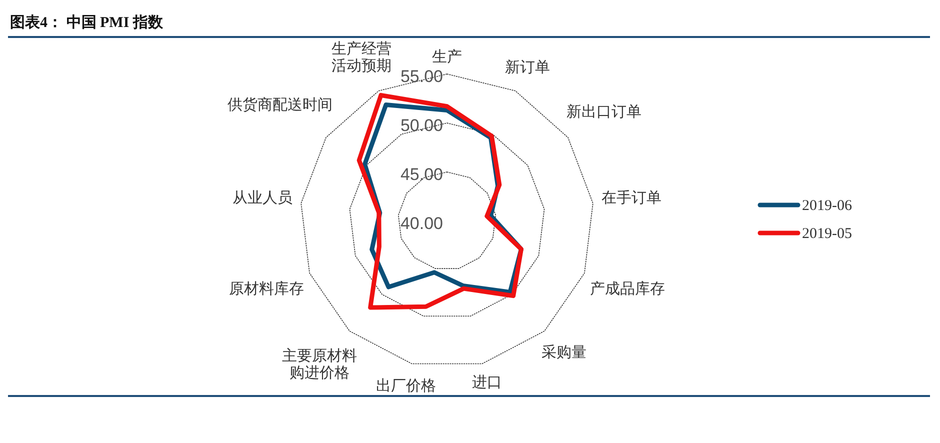 The width and height of the screenshot is (940, 443). What do you see at coordinates (487, 382) in the screenshot?
I see `spoke-label: 进口` at bounding box center [487, 382].